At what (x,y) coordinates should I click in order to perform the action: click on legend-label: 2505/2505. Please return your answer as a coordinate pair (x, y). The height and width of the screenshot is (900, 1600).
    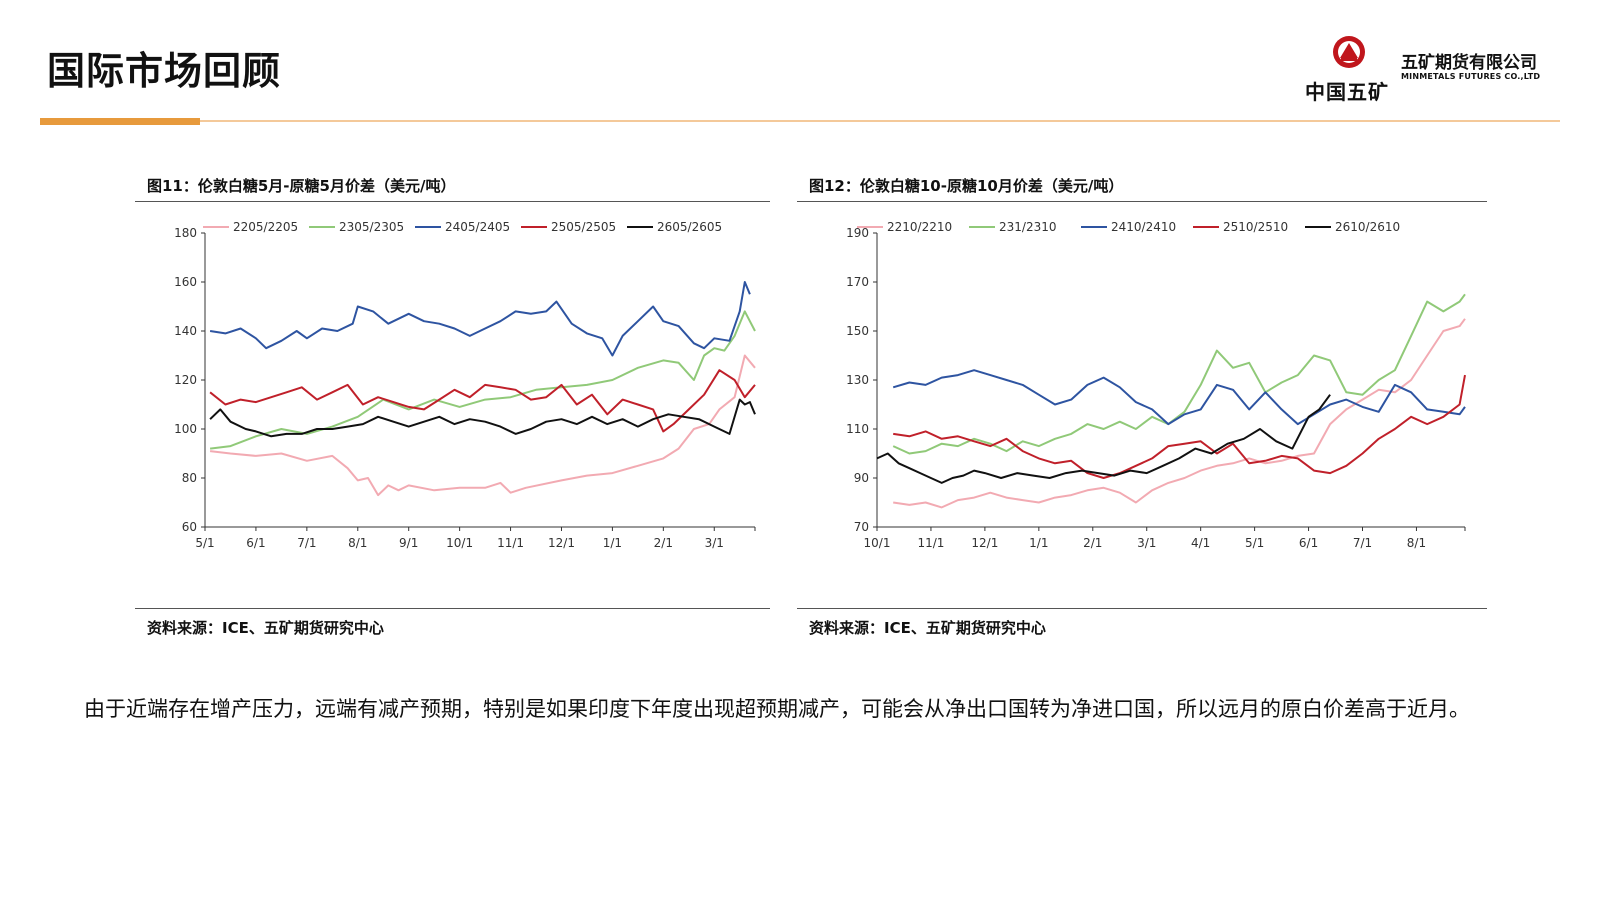
    Looking at the image, I should click on (583, 227).